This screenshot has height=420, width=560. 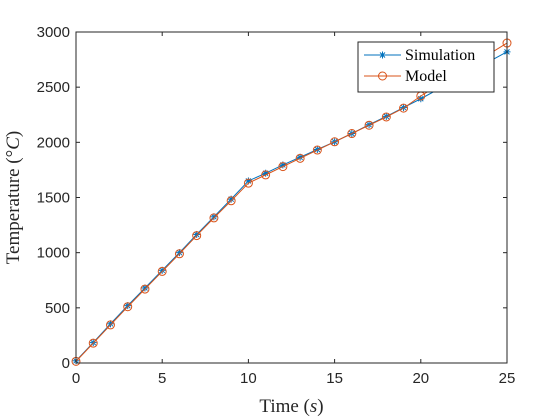 What do you see at coordinates (313, 406) in the screenshot?
I see `x-axis-title-var: s` at bounding box center [313, 406].